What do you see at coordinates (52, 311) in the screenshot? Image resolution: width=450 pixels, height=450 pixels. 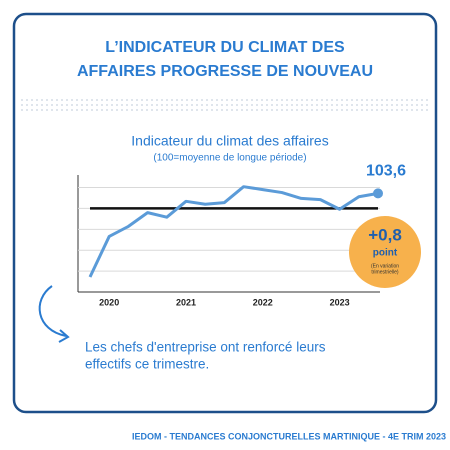 I see `arrow` at bounding box center [52, 311].